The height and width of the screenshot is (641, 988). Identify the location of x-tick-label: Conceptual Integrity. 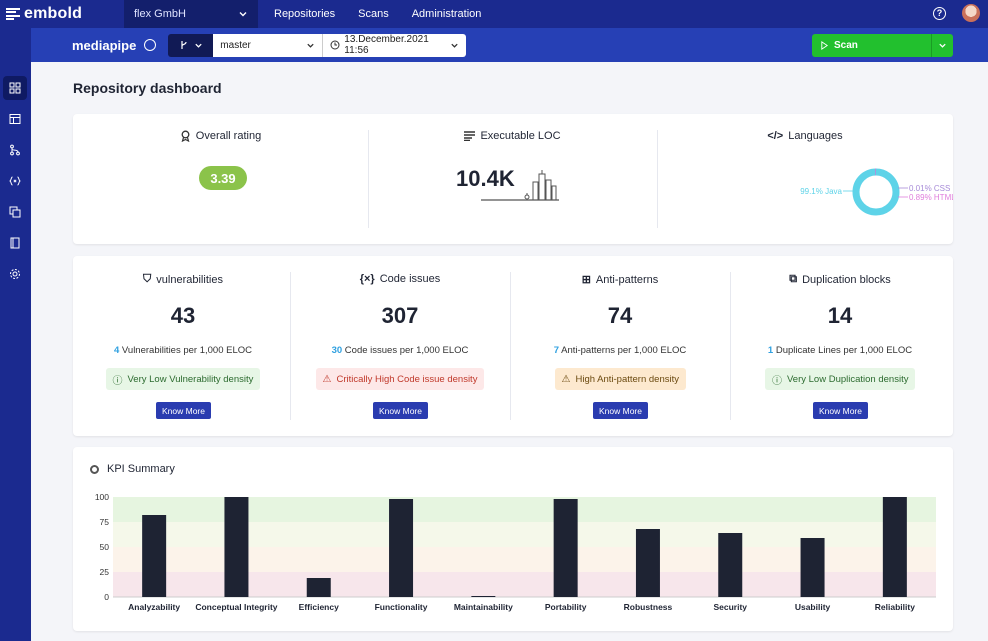
(236, 607).